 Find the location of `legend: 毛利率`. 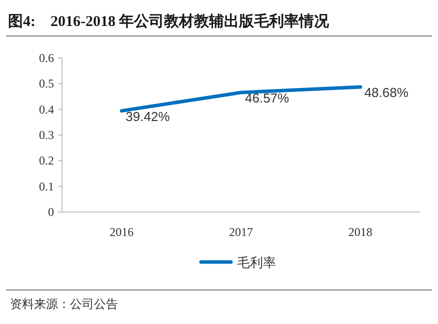

legend: 毛利率 is located at coordinates (237, 262).